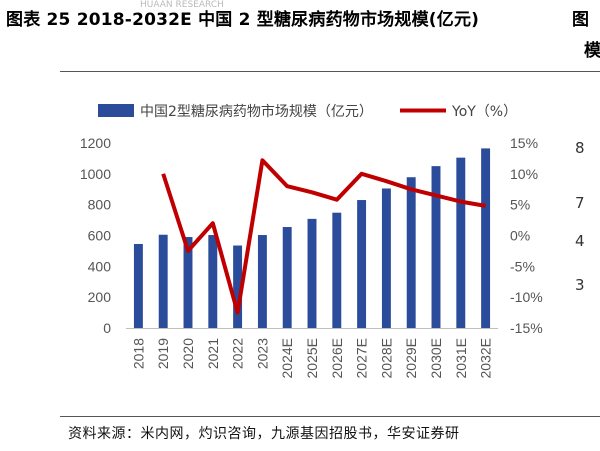 This screenshot has height=451, width=600. I want to click on y-left-tick-label: 200, so click(100, 297).